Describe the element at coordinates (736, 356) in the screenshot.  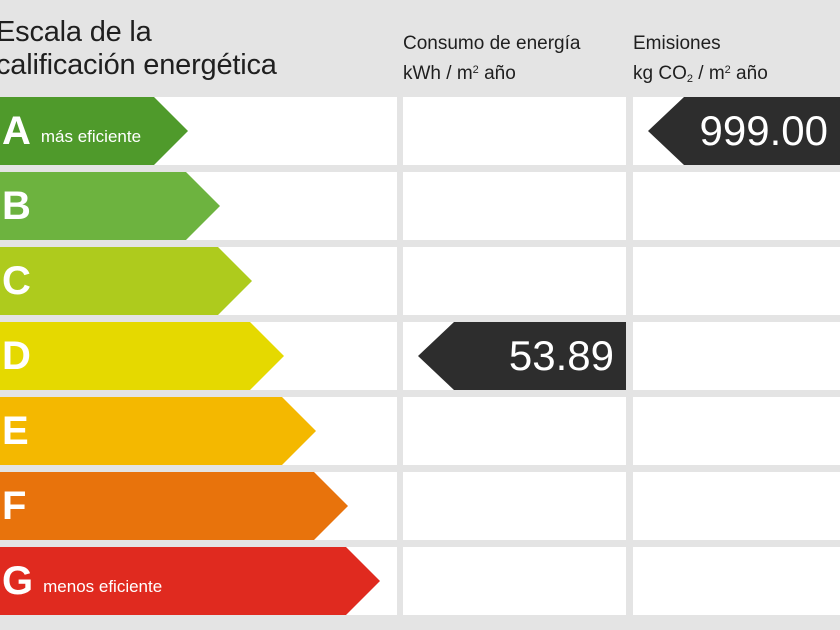
I see `emisiones-cell-d` at that location.